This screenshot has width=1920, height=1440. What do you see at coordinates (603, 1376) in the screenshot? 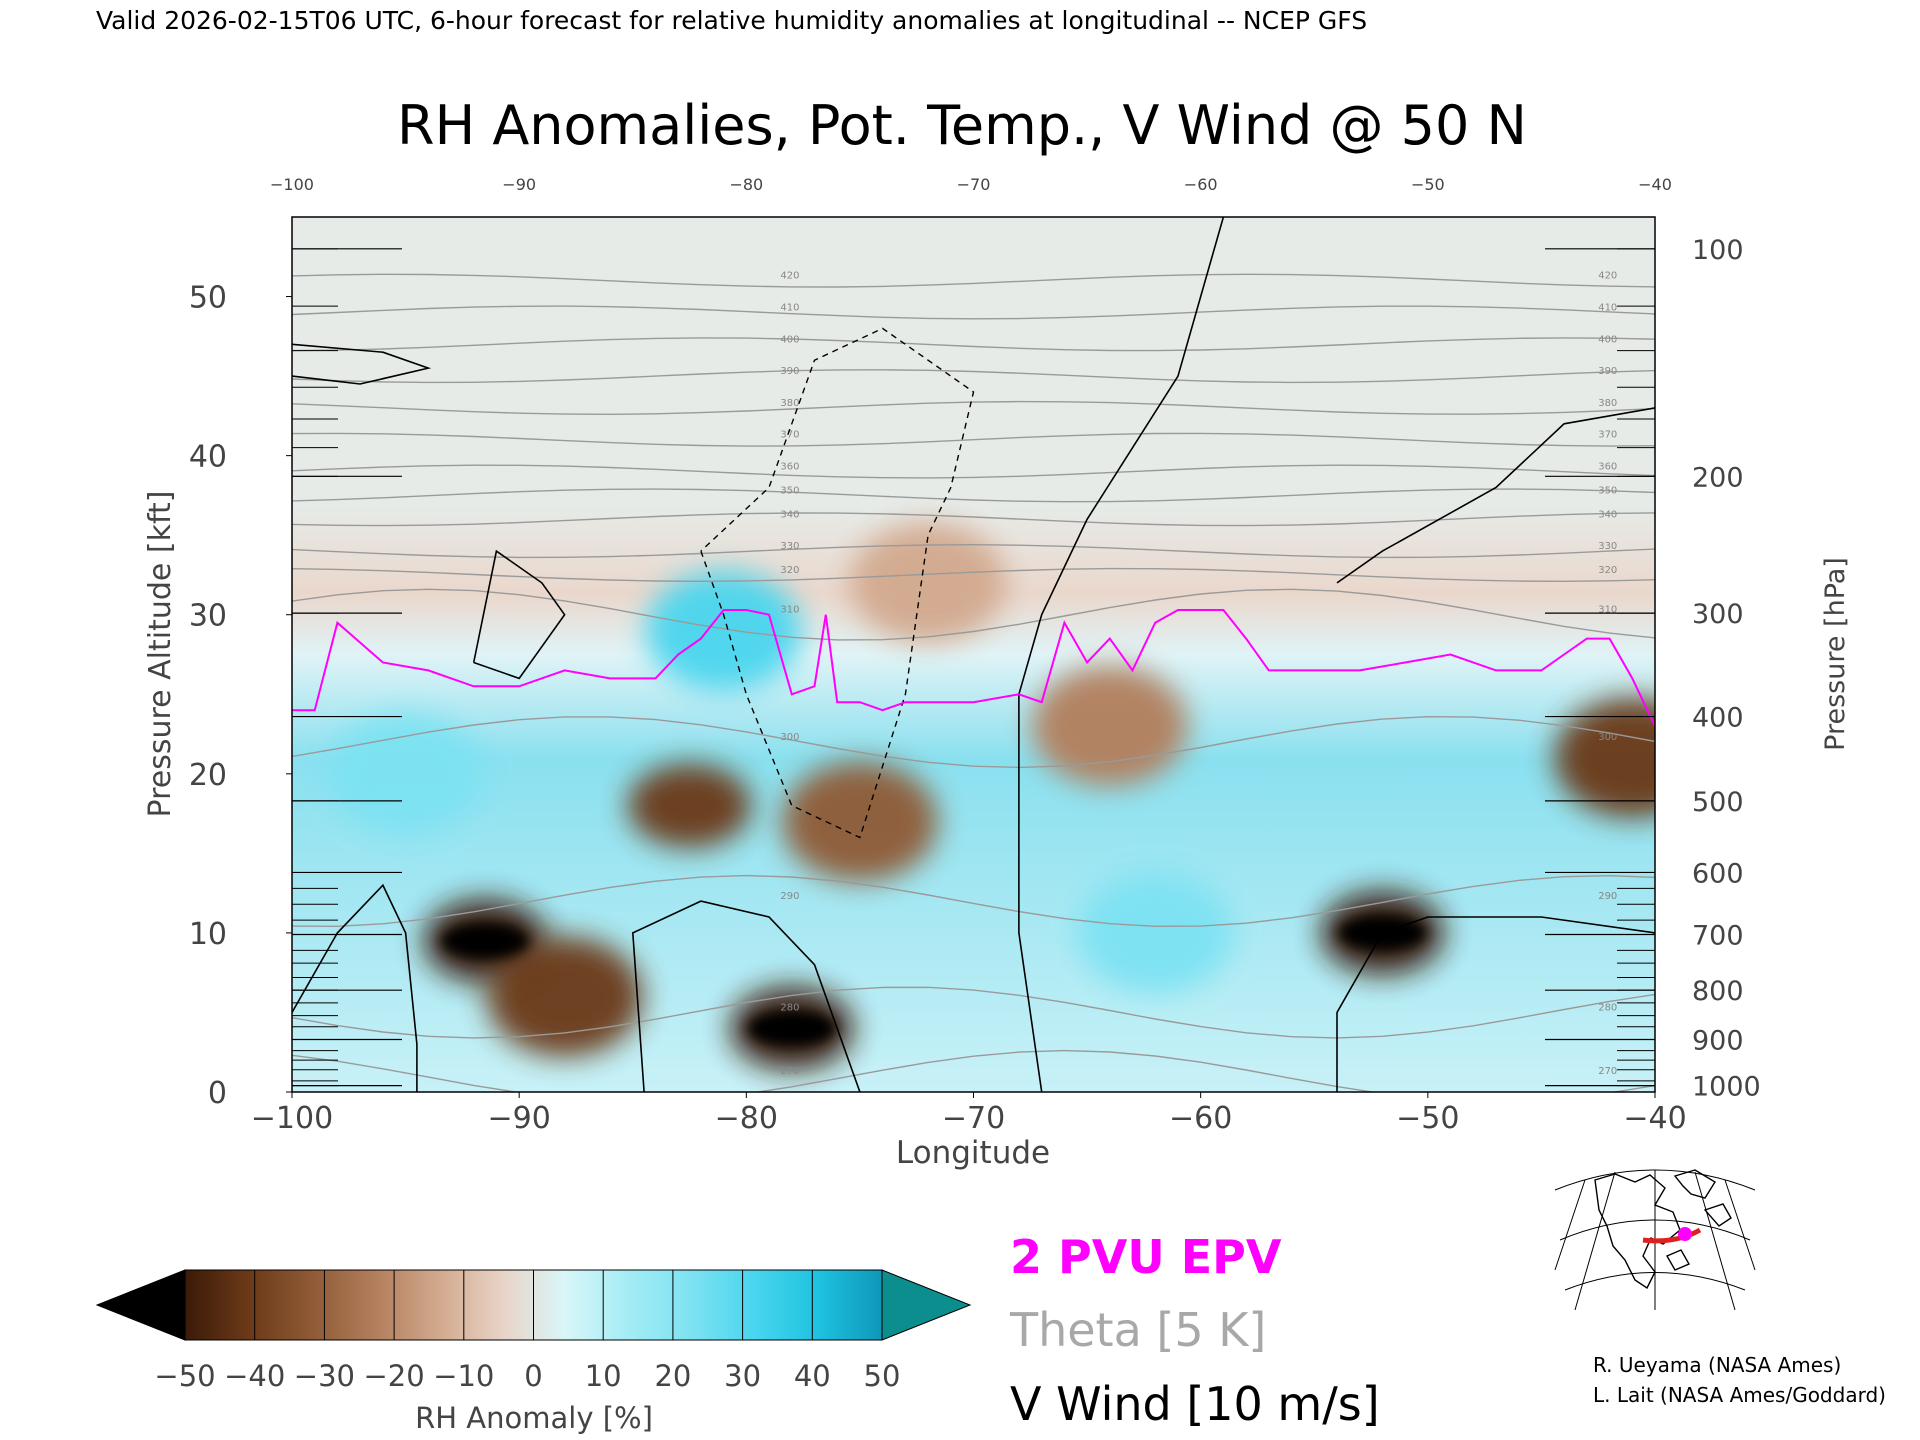
I see `colorbar-tick-label: 10` at bounding box center [603, 1376].